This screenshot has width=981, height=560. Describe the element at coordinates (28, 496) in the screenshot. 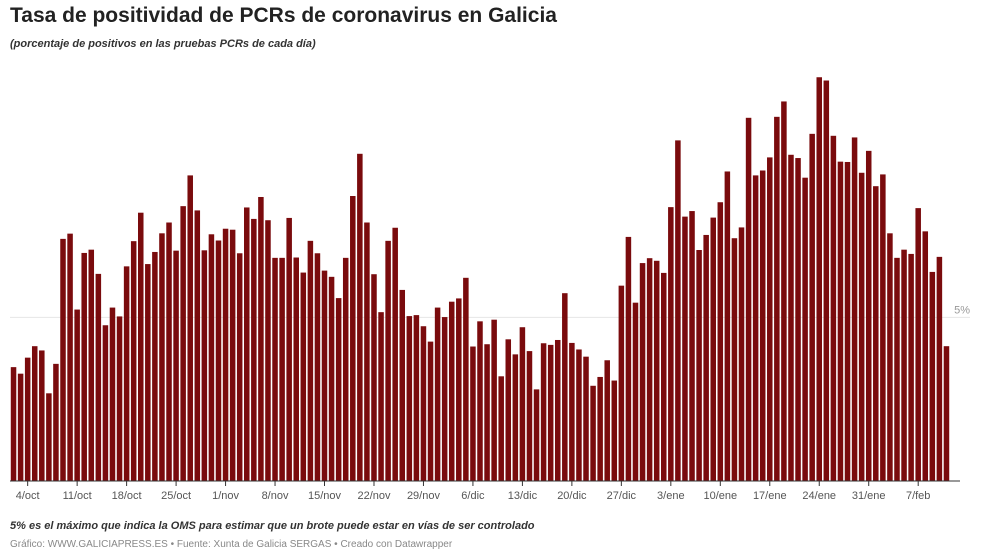

I see `x-tick-label: 4/oct` at that location.